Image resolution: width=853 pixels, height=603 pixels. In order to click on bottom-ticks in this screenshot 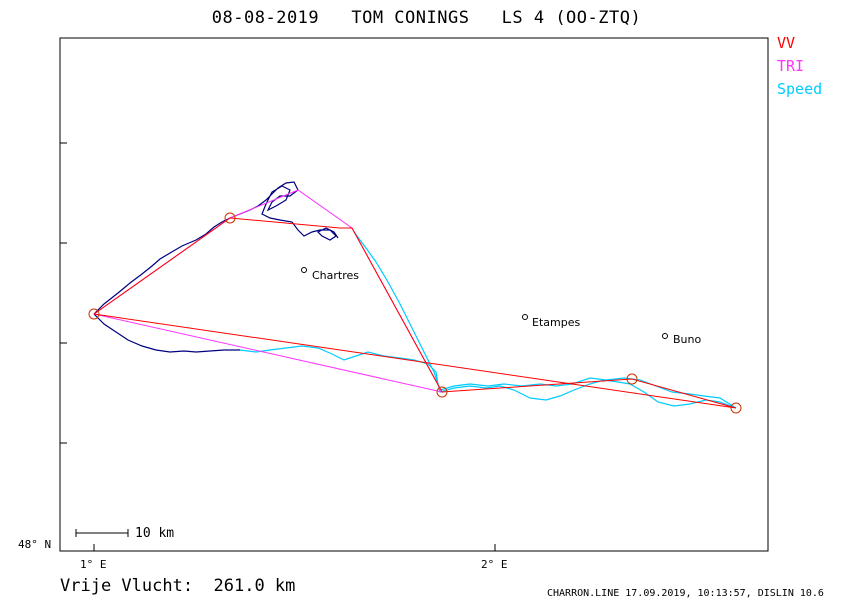, I will do `click(294, 547)`.